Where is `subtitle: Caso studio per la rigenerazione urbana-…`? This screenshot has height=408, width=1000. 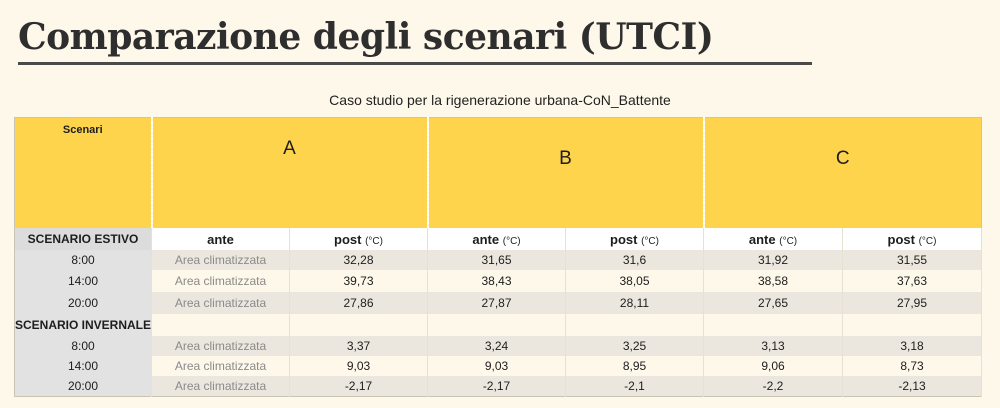 subtitle: Caso studio per la rigenerazione urbana-… is located at coordinates (500, 100).